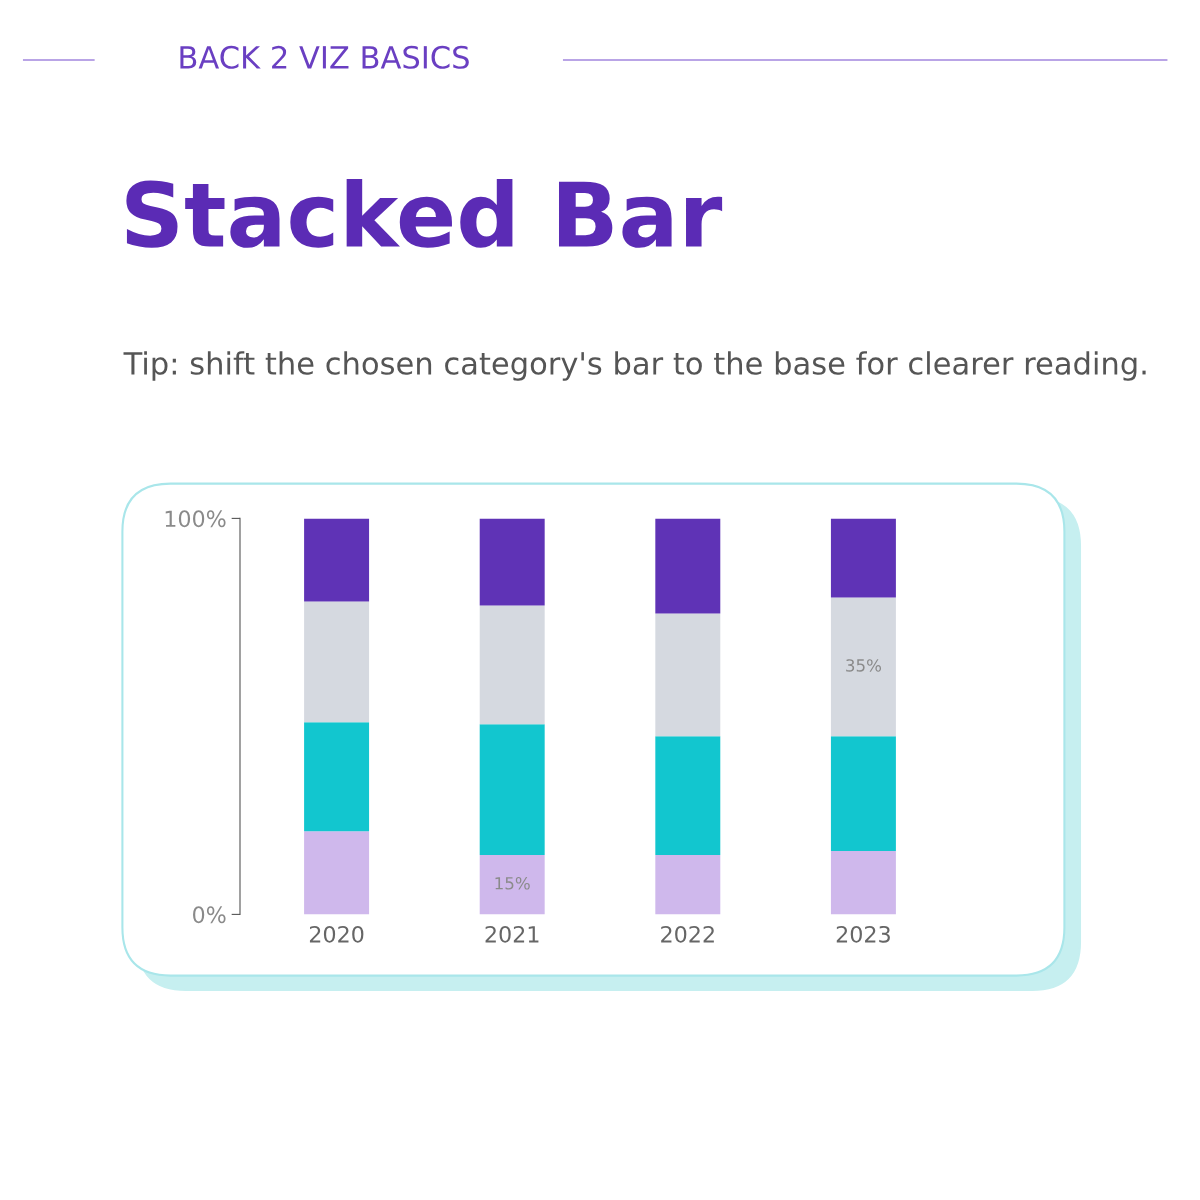 The image size is (1200, 1200). Describe the element at coordinates (209, 915) in the screenshot. I see `y-tick-label: 0%` at that location.